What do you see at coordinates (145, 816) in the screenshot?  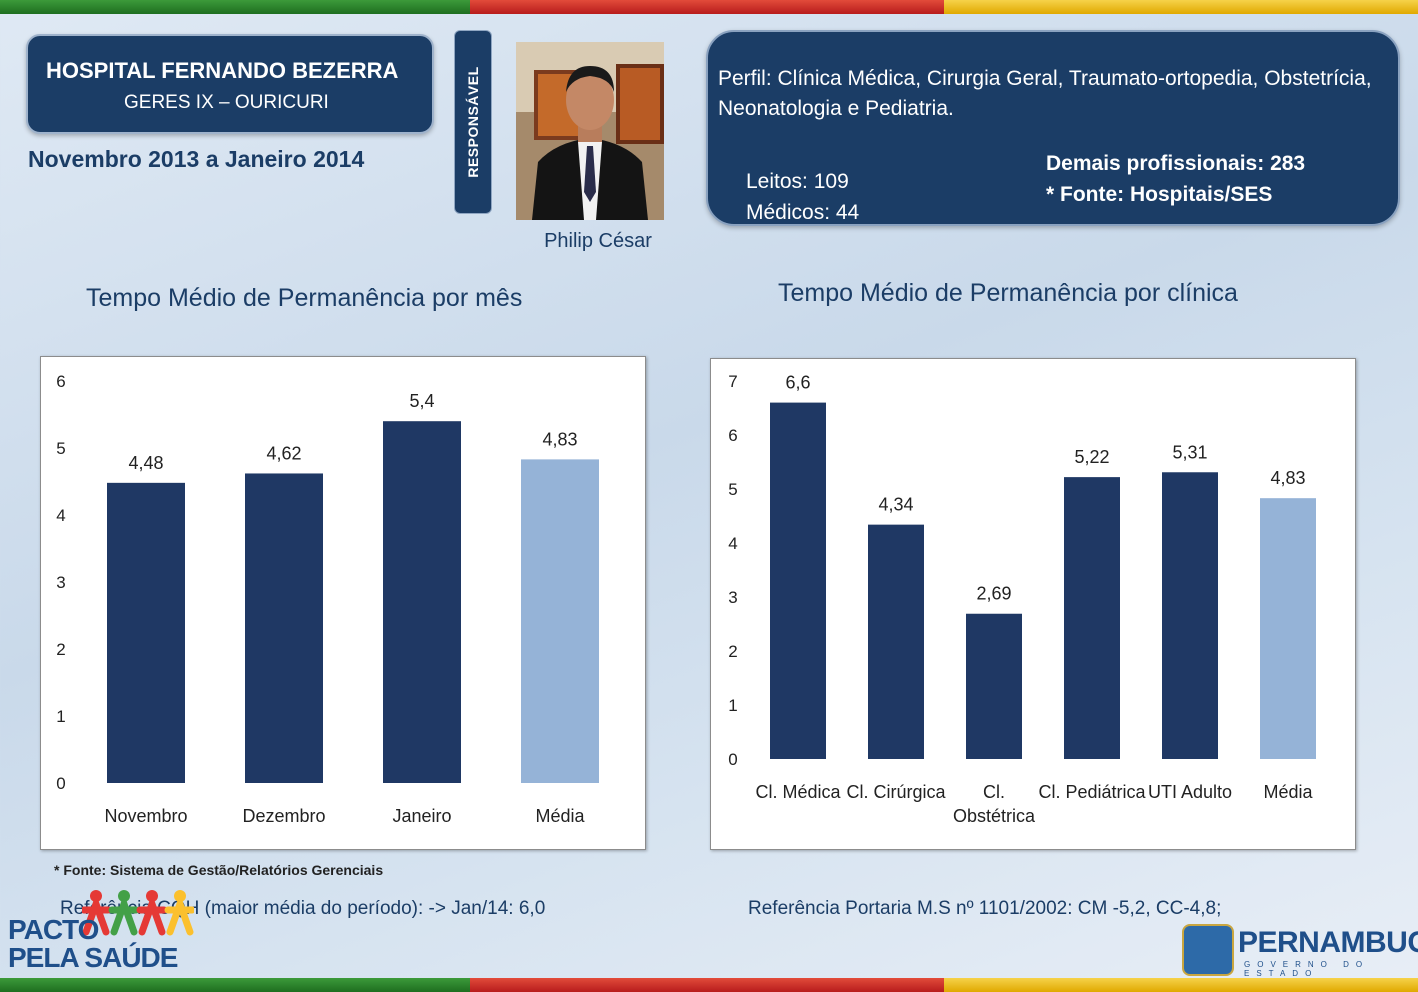 I see `category-label: Novembro` at bounding box center [145, 816].